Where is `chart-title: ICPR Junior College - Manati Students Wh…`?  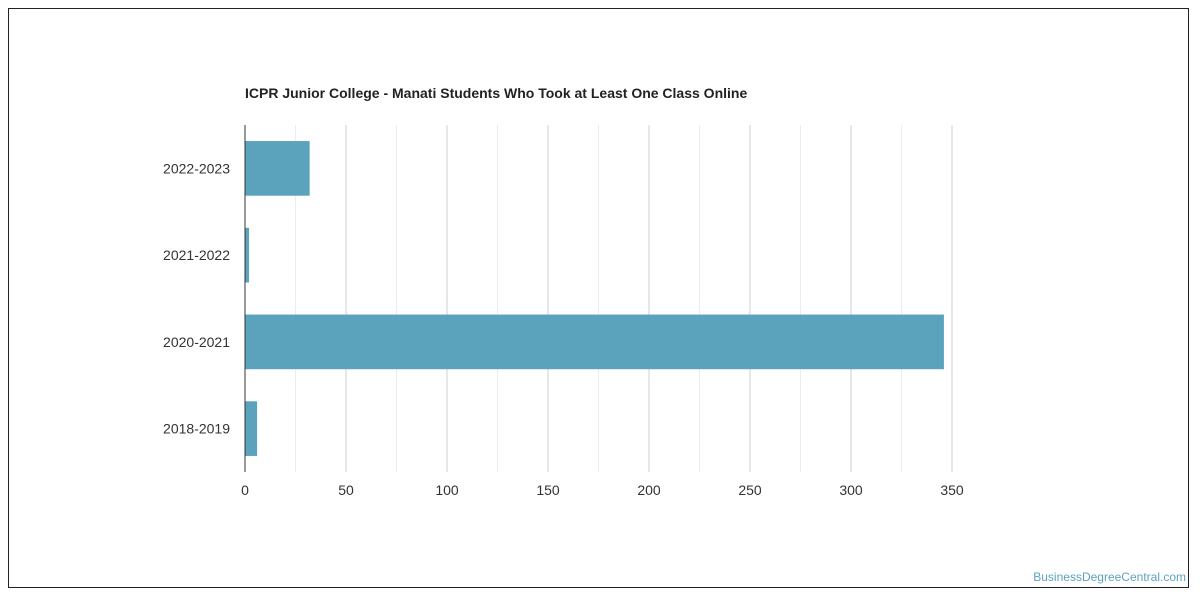
chart-title: ICPR Junior College - Manati Students Wh… is located at coordinates (496, 93).